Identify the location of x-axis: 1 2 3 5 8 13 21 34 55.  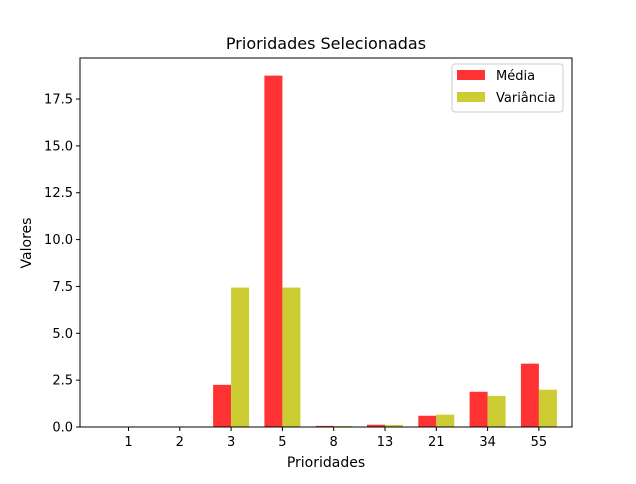
(335, 438).